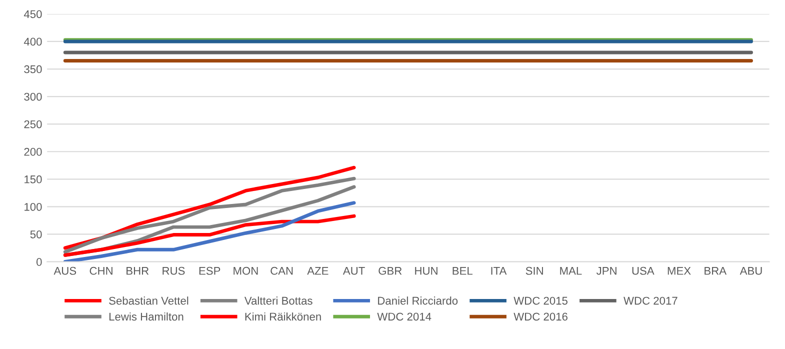  What do you see at coordinates (65, 270) in the screenshot?
I see `x-tick-label: AUS` at bounding box center [65, 270].